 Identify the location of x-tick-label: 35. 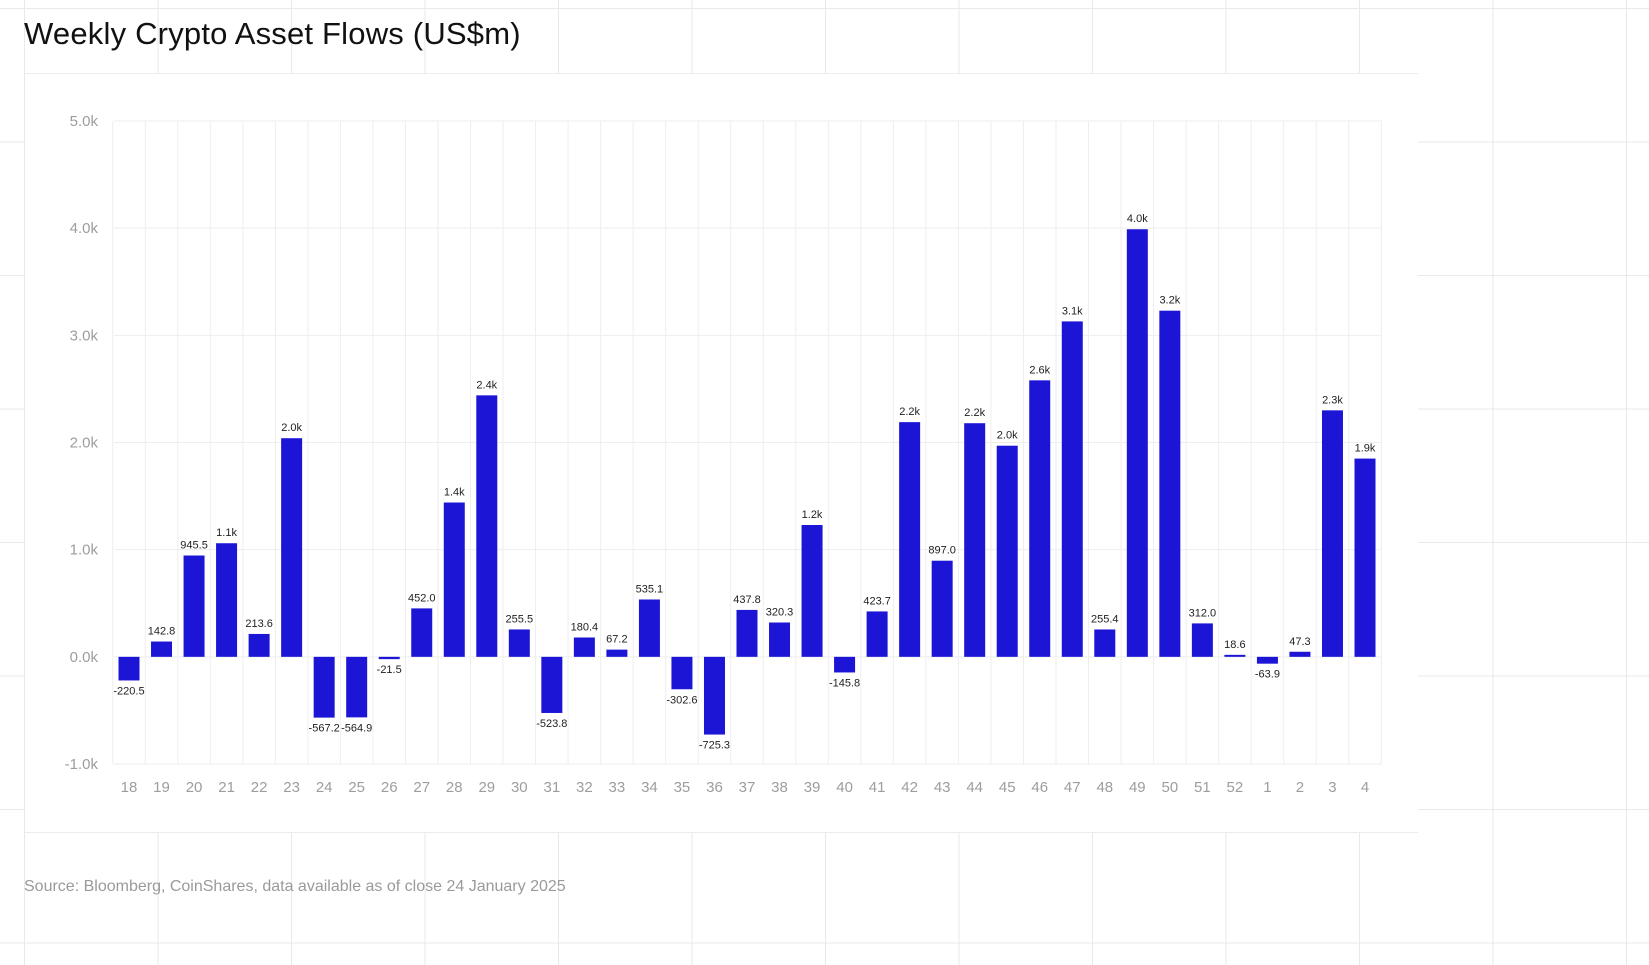
(682, 787).